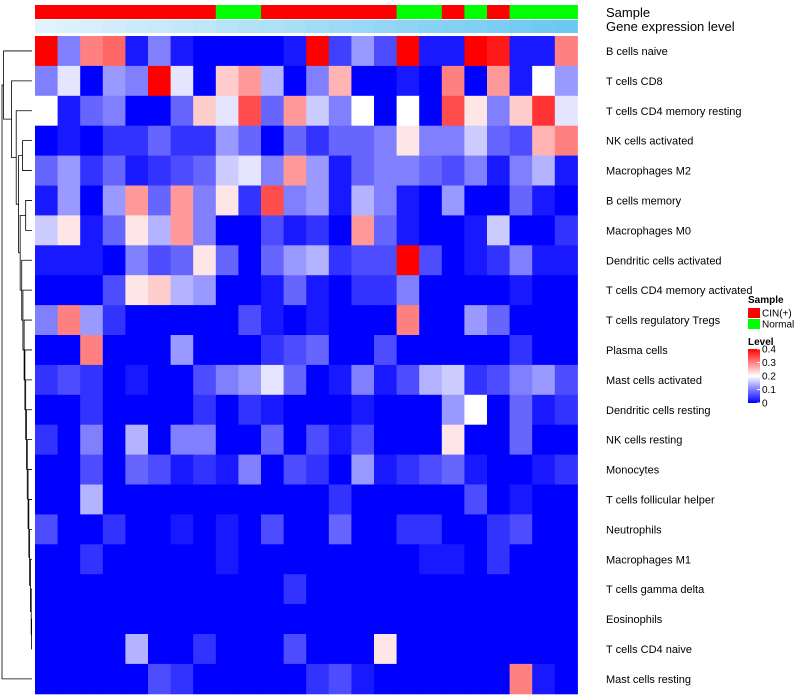  What do you see at coordinates (670, 26) in the screenshot?
I see `expression-annotation-label: Gene expression level` at bounding box center [670, 26].